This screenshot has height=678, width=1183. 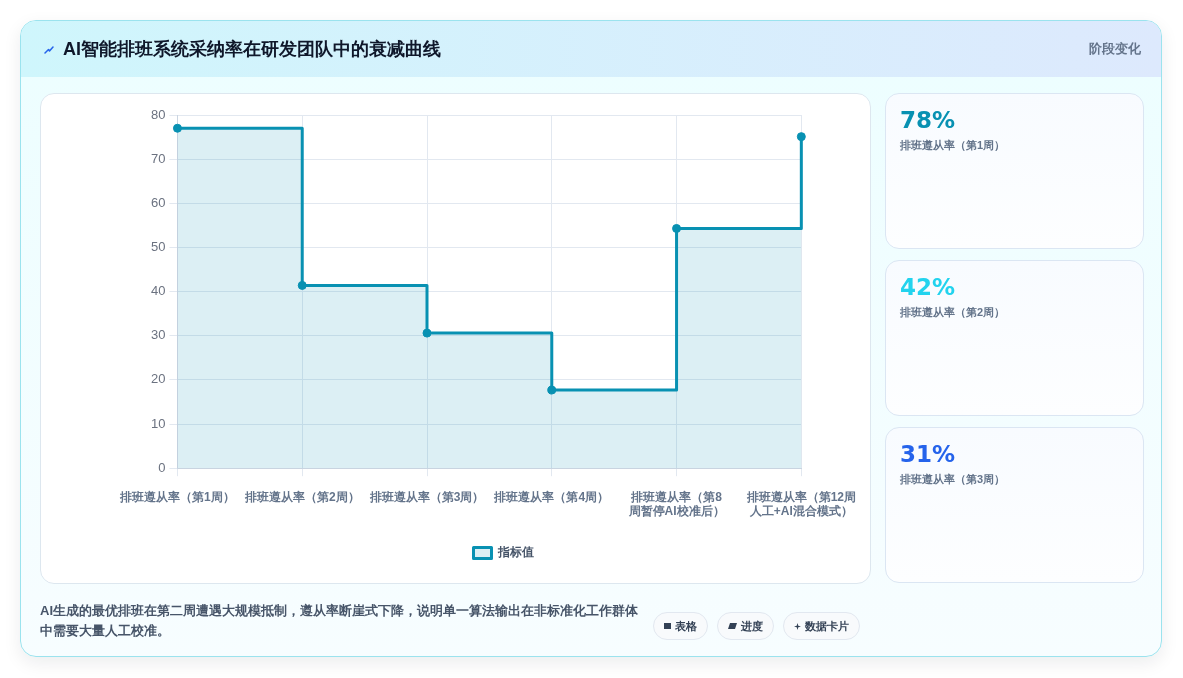 I want to click on x-tick-label: 排班遵从率（第1周）, so click(x=177, y=496).